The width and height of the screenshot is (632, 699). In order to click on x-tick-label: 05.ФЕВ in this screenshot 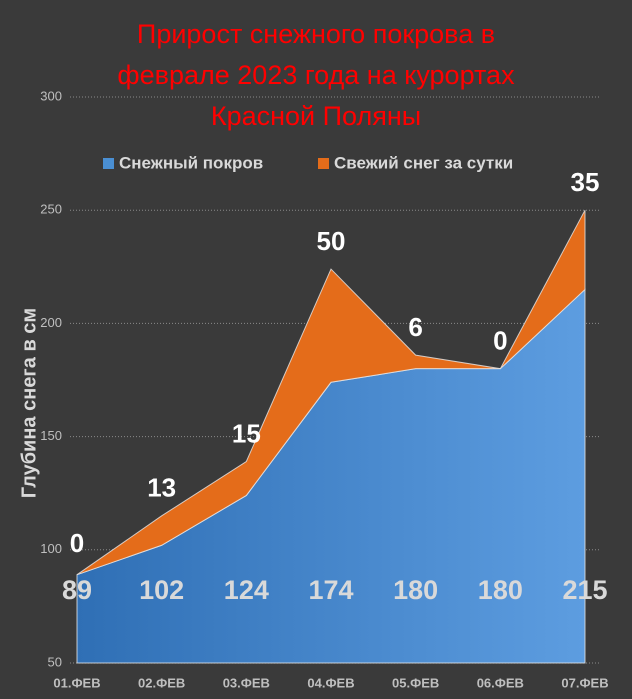, I will do `click(415, 682)`.